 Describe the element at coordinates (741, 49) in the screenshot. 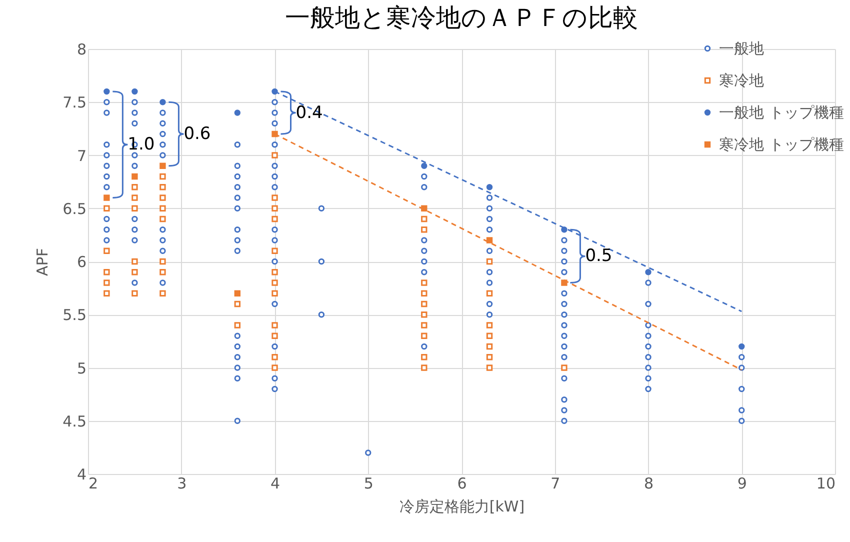

I see `legend-label: 一般地` at that location.